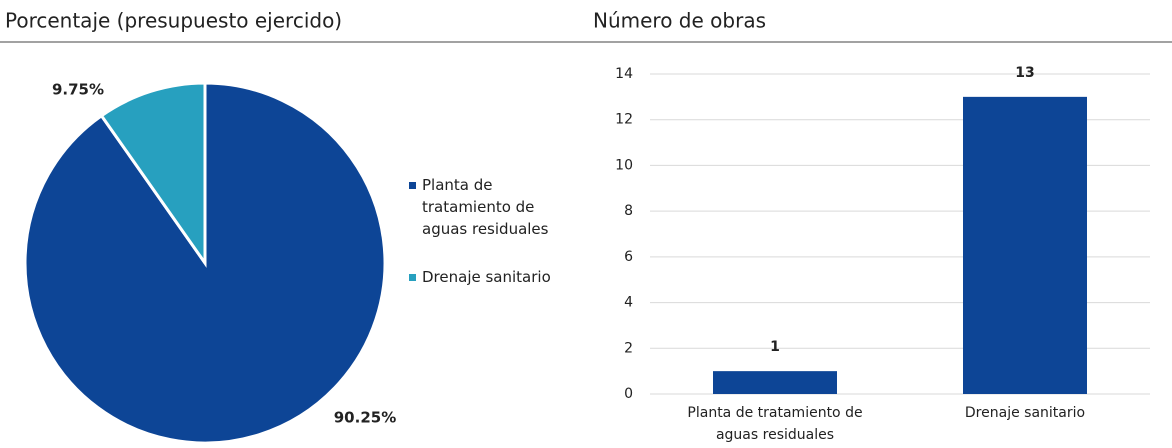  I want to click on y-tick-label: 12, so click(624, 120).